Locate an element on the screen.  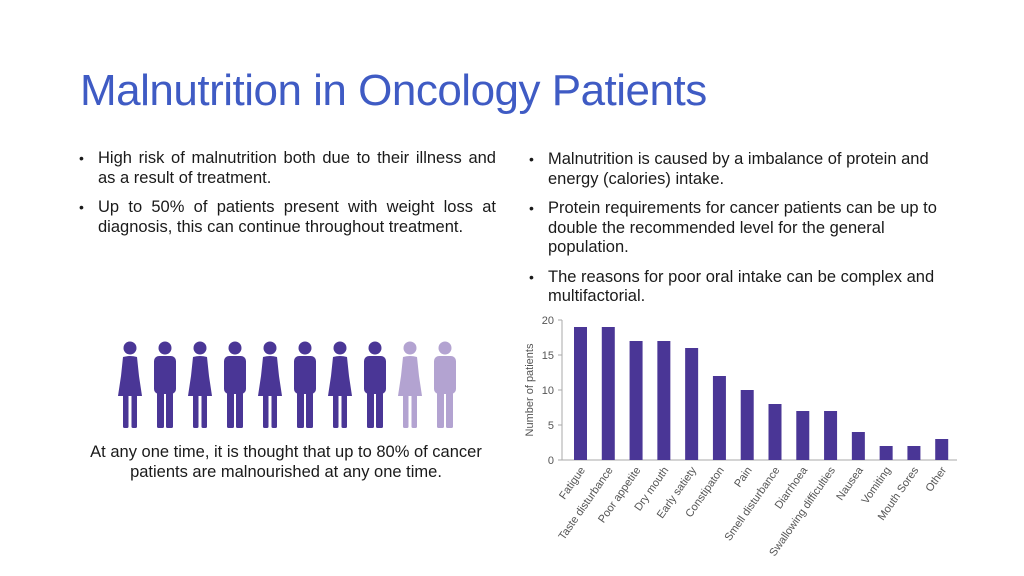
y-tick-label: 15 is located at coordinates (548, 356).